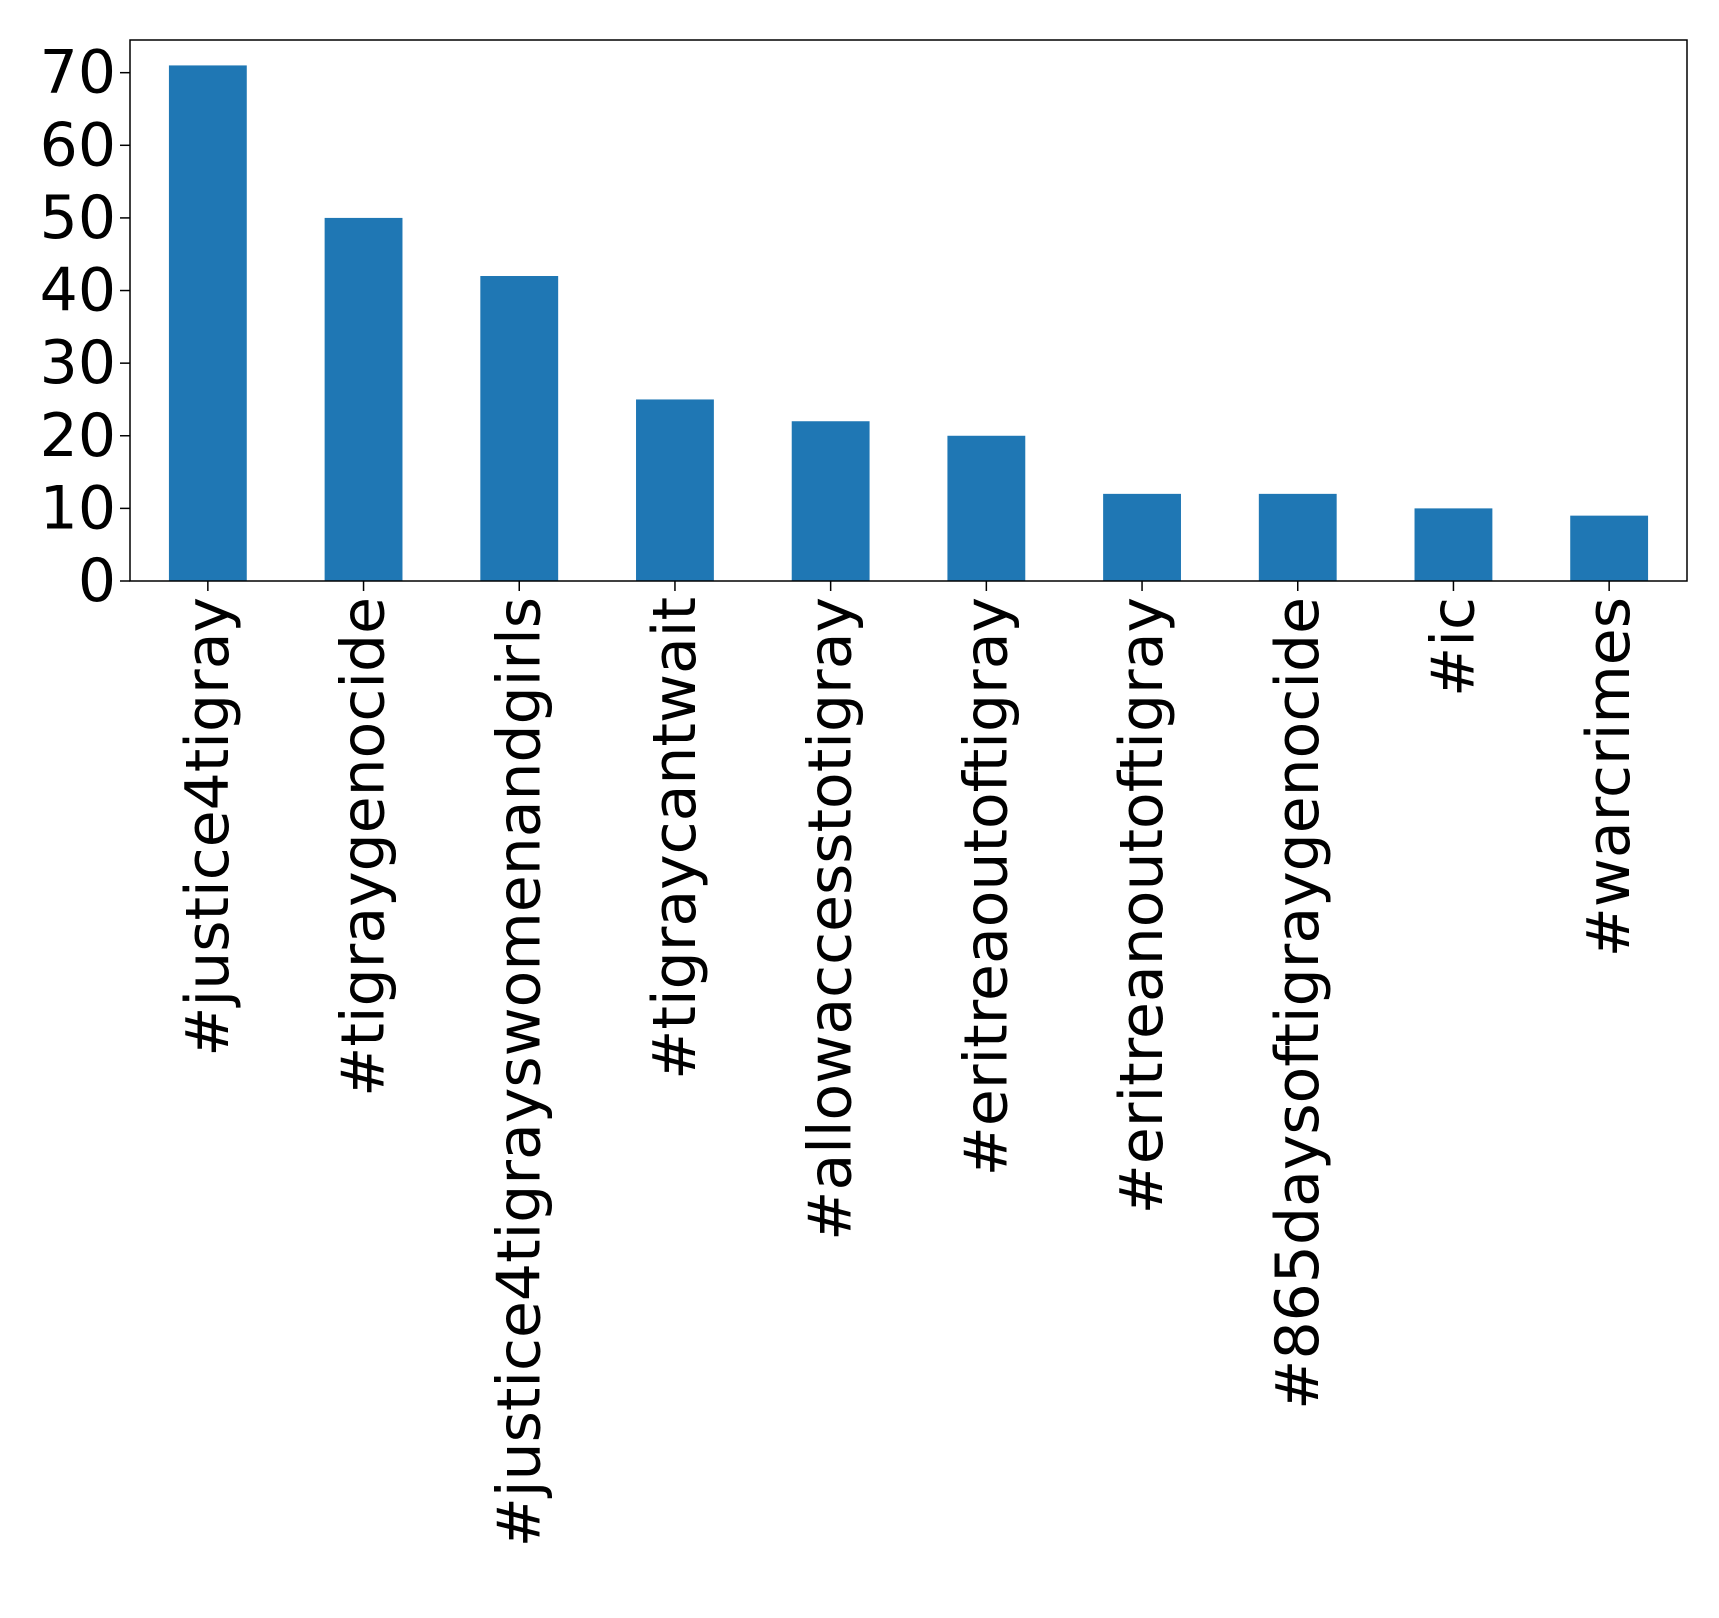 The width and height of the screenshot is (1719, 1618). What do you see at coordinates (1453, 647) in the screenshot?
I see `x-tick-label-8: #ic` at bounding box center [1453, 647].